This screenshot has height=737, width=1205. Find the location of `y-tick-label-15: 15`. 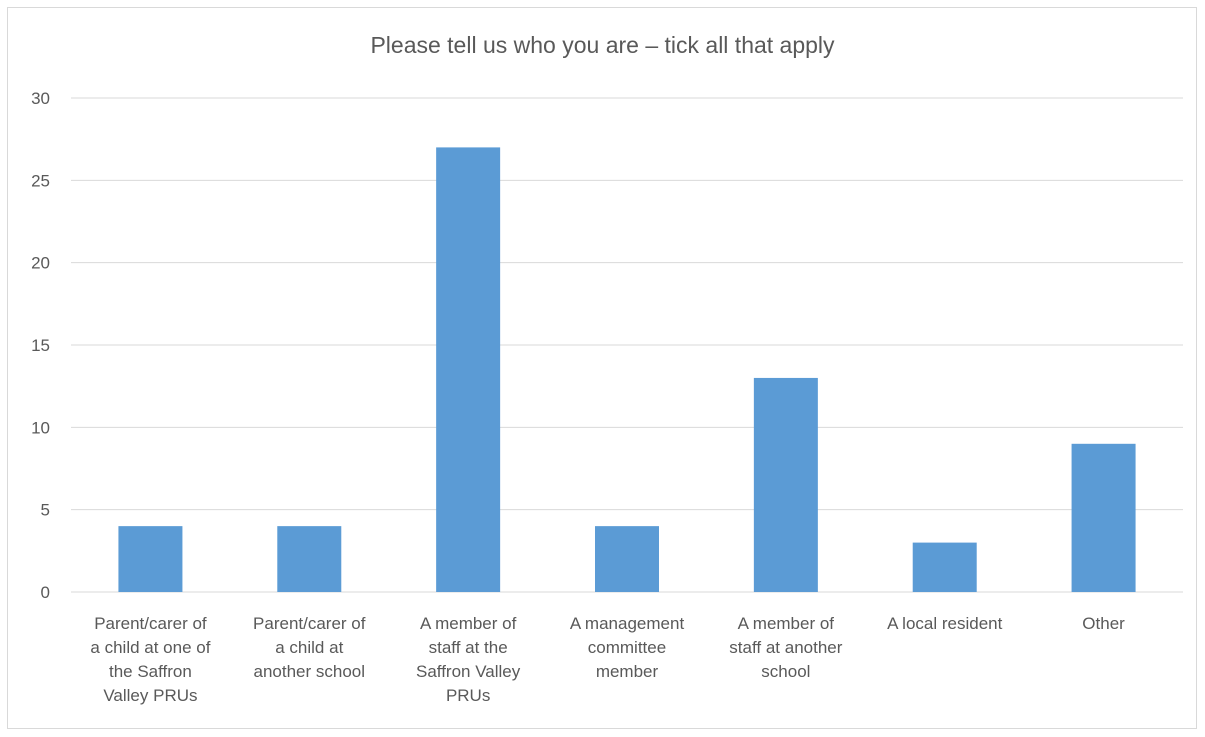

y-tick-label-15: 15 is located at coordinates (40, 345).